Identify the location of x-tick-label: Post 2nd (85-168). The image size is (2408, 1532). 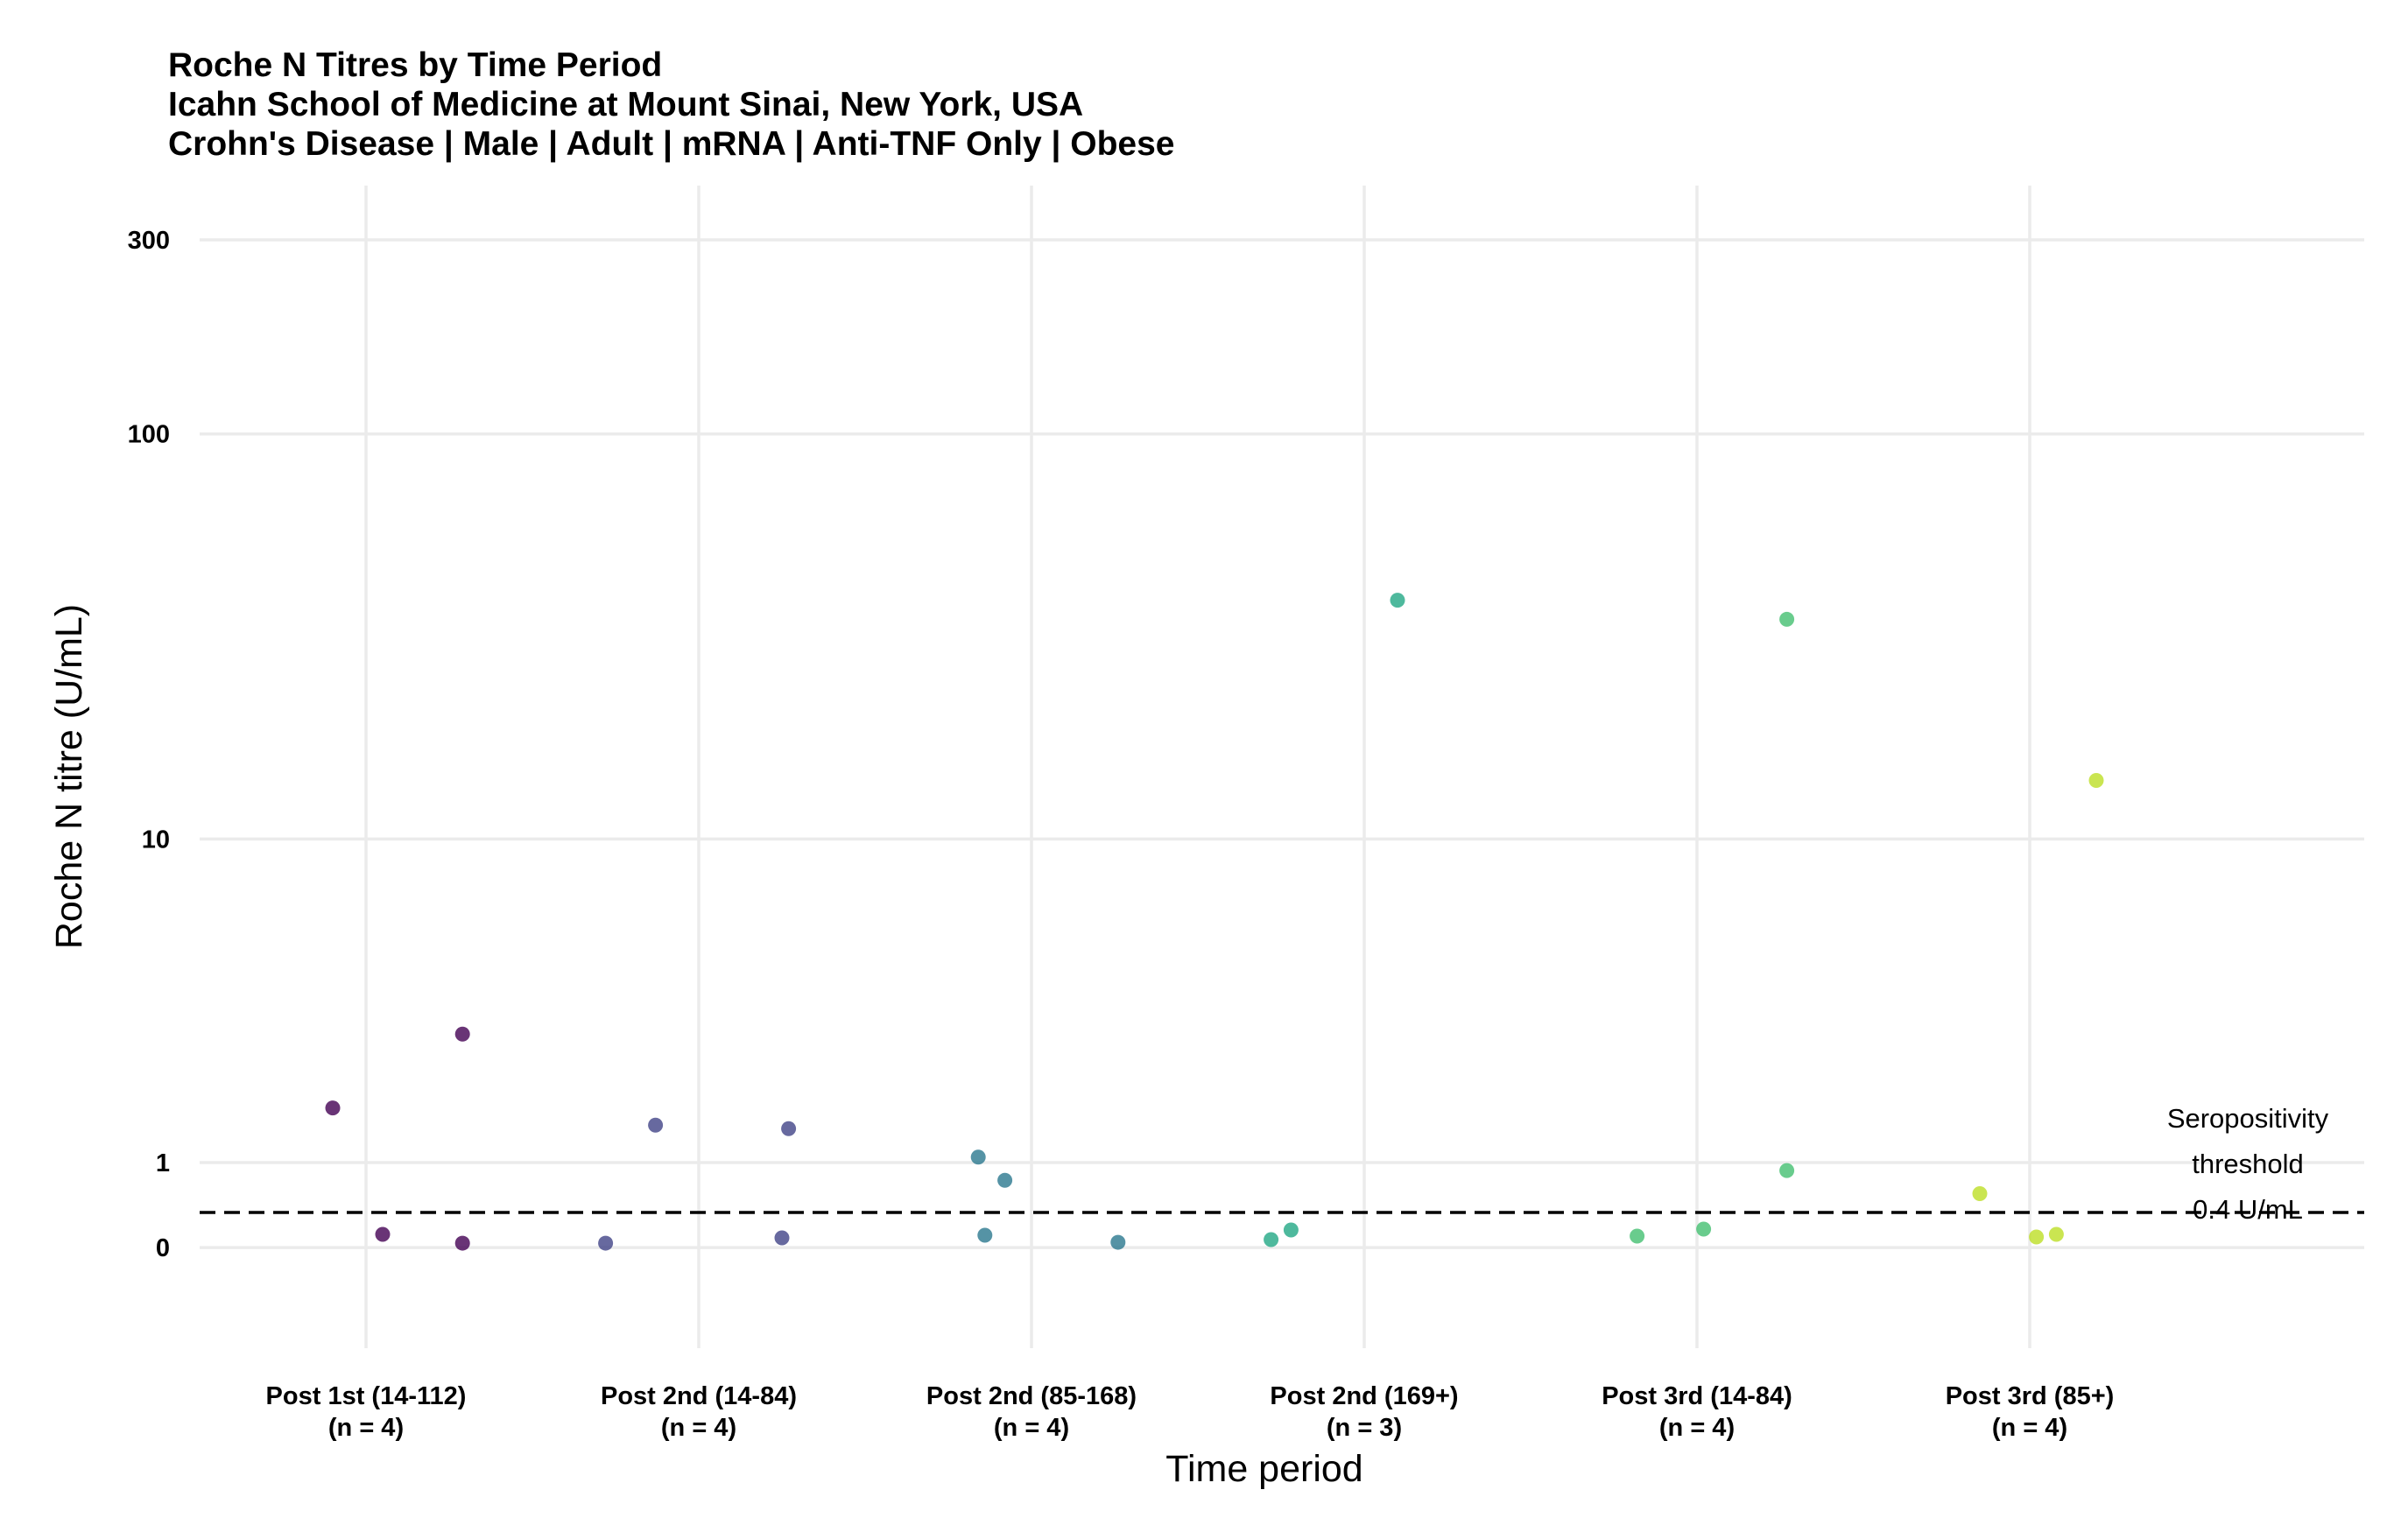
(1031, 1396).